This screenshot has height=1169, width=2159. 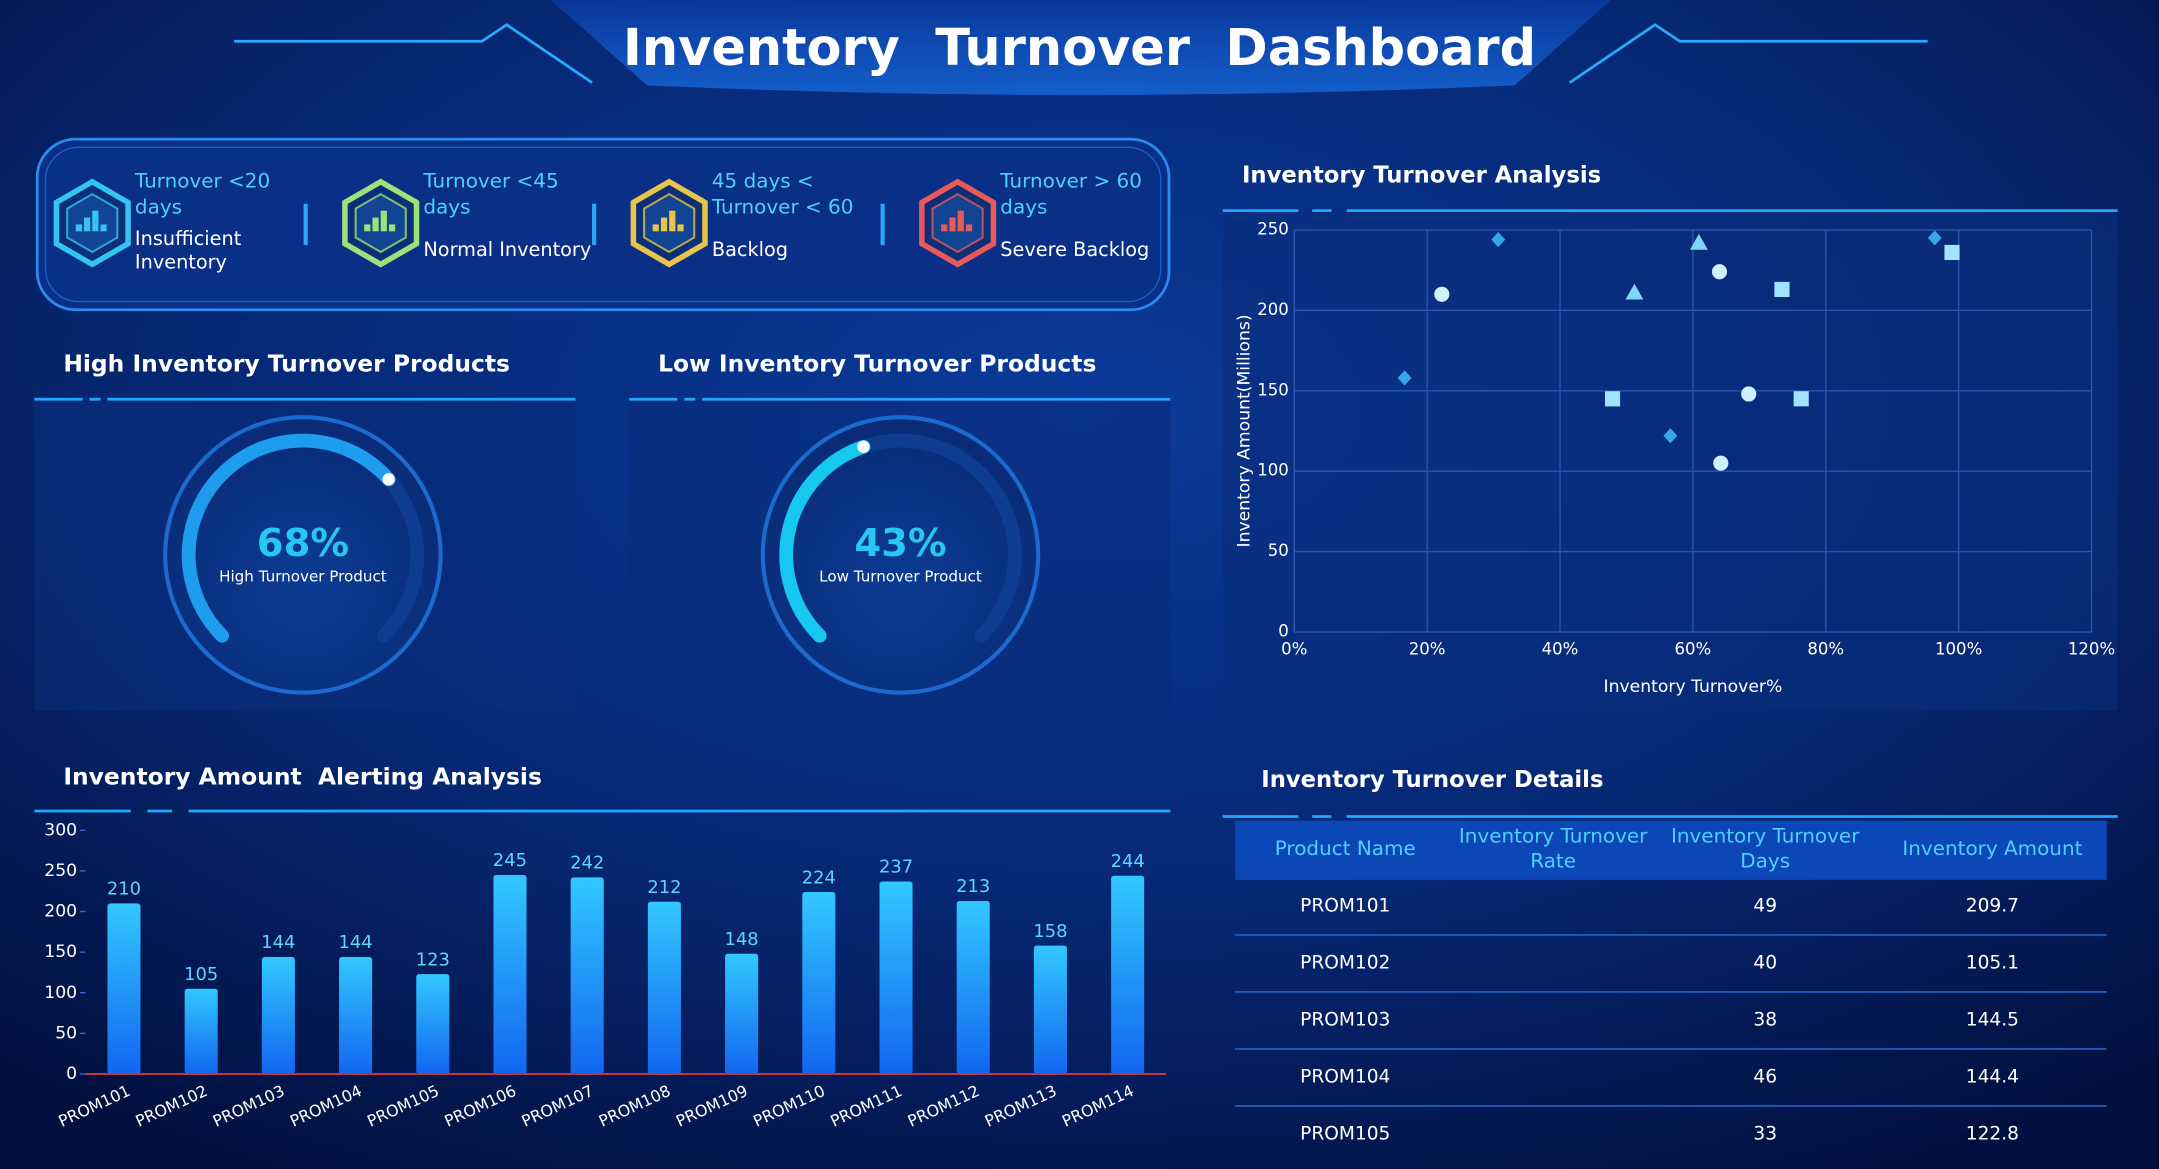 What do you see at coordinates (1992, 906) in the screenshot?
I see `cell: 209.7` at bounding box center [1992, 906].